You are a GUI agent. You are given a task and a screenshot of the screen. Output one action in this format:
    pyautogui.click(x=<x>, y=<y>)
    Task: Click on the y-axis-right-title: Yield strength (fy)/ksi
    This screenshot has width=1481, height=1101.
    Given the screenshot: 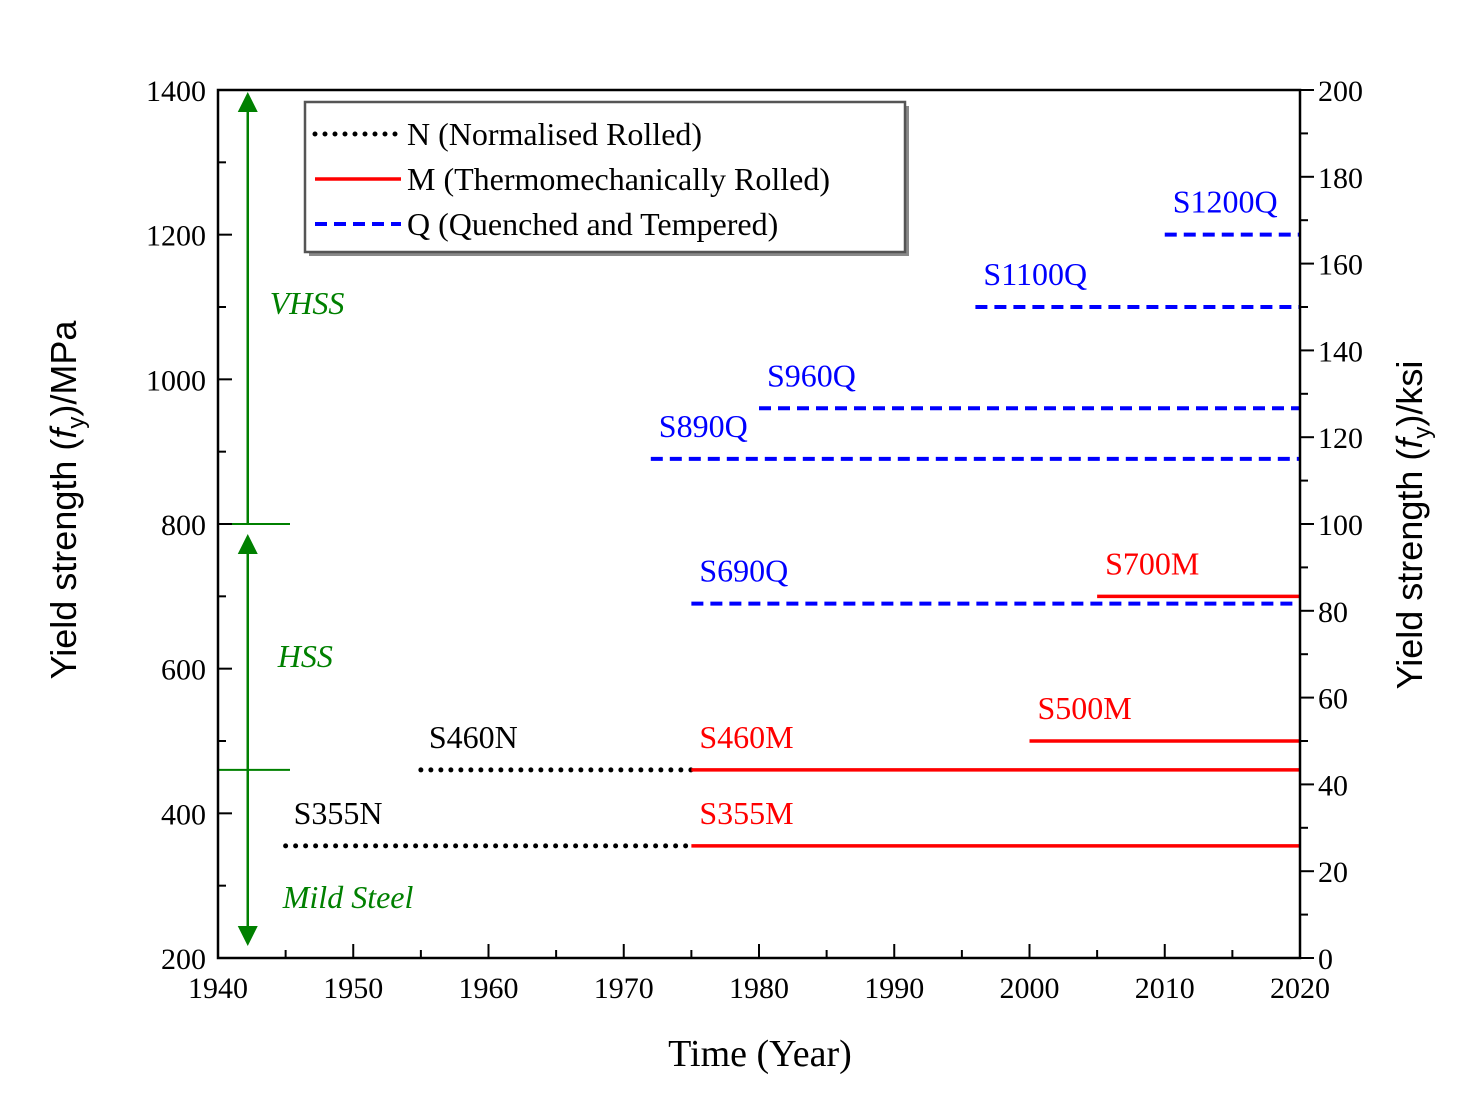 What is the action you would take?
    pyautogui.click(x=1412, y=525)
    